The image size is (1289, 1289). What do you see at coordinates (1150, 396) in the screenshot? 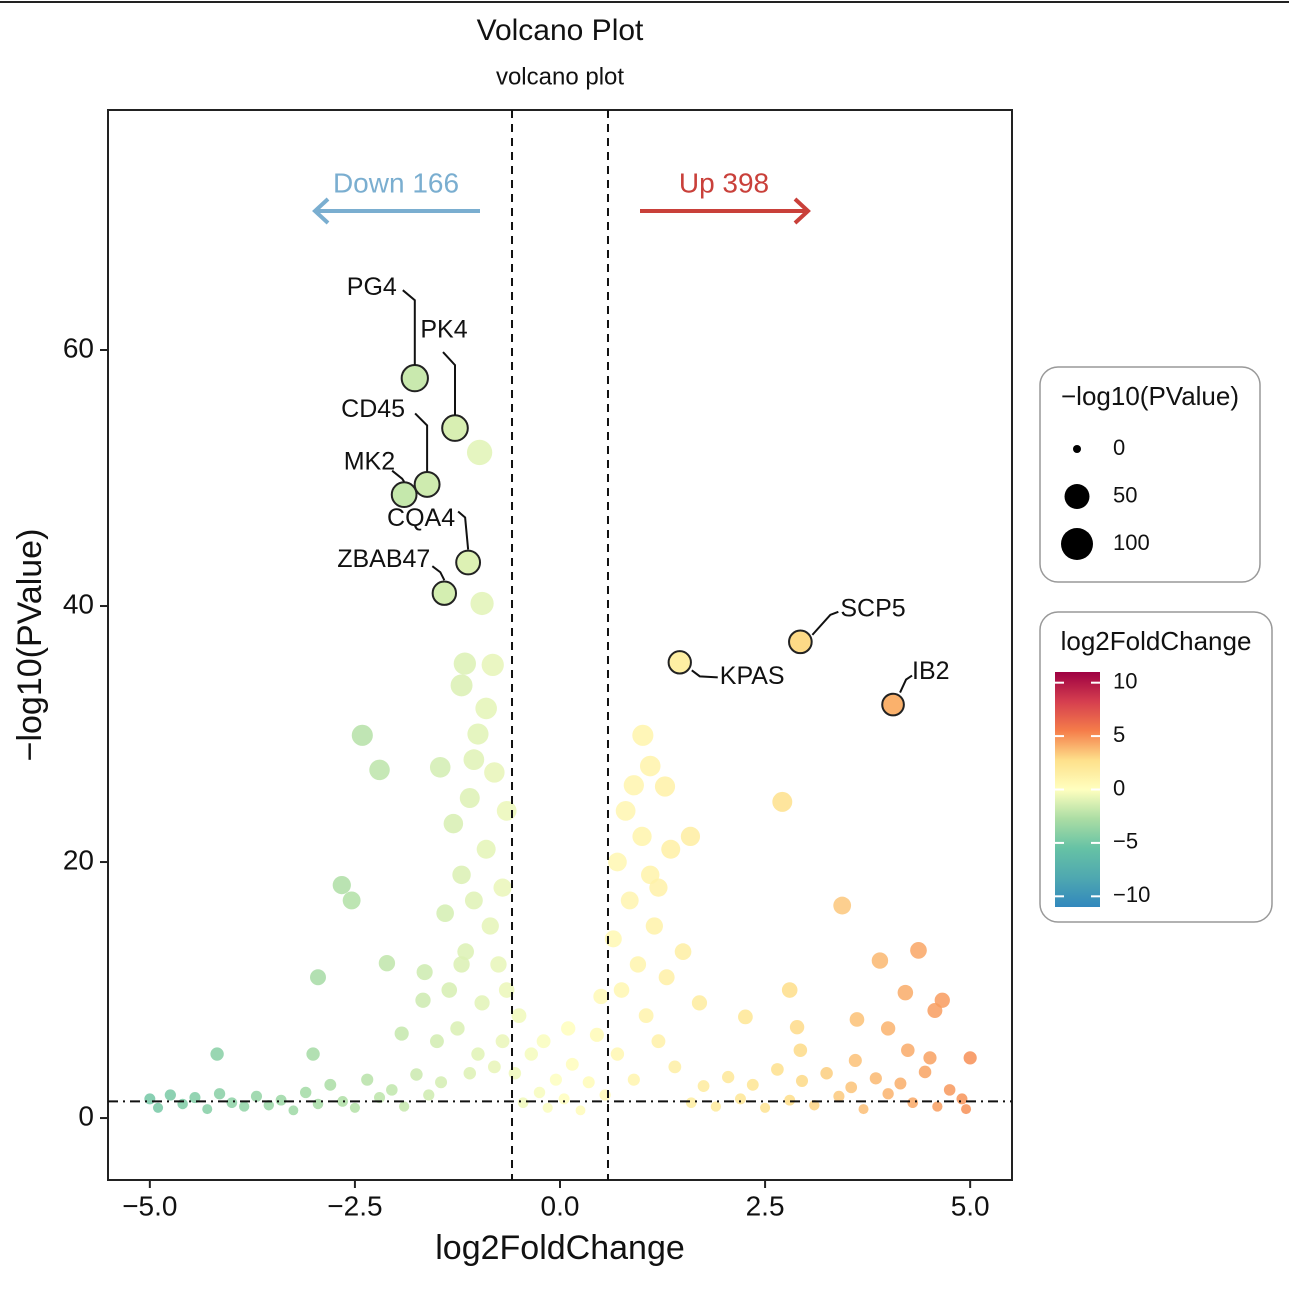
I see `size-legend-title: −log10(PValue)` at bounding box center [1150, 396].